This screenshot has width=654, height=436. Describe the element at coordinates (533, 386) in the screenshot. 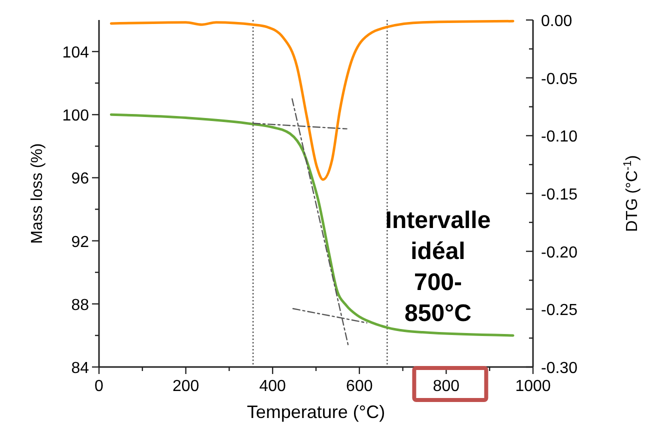

I see `x-tick-label: 1000` at that location.